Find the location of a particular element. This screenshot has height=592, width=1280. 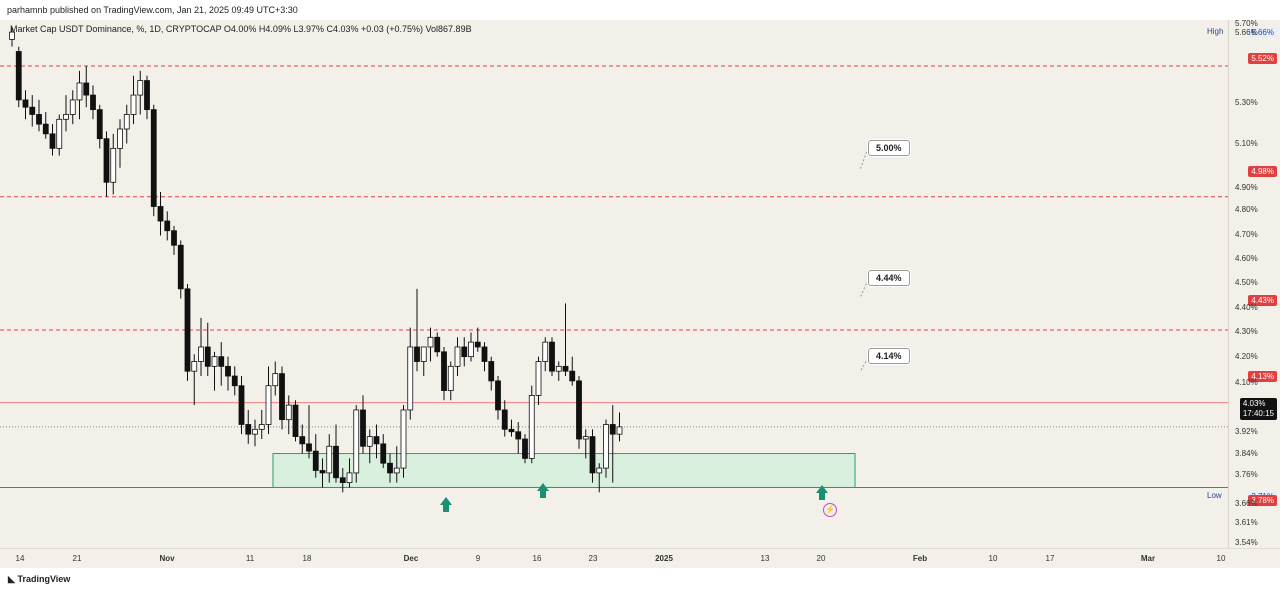

time-tick: 18 is located at coordinates (307, 558).